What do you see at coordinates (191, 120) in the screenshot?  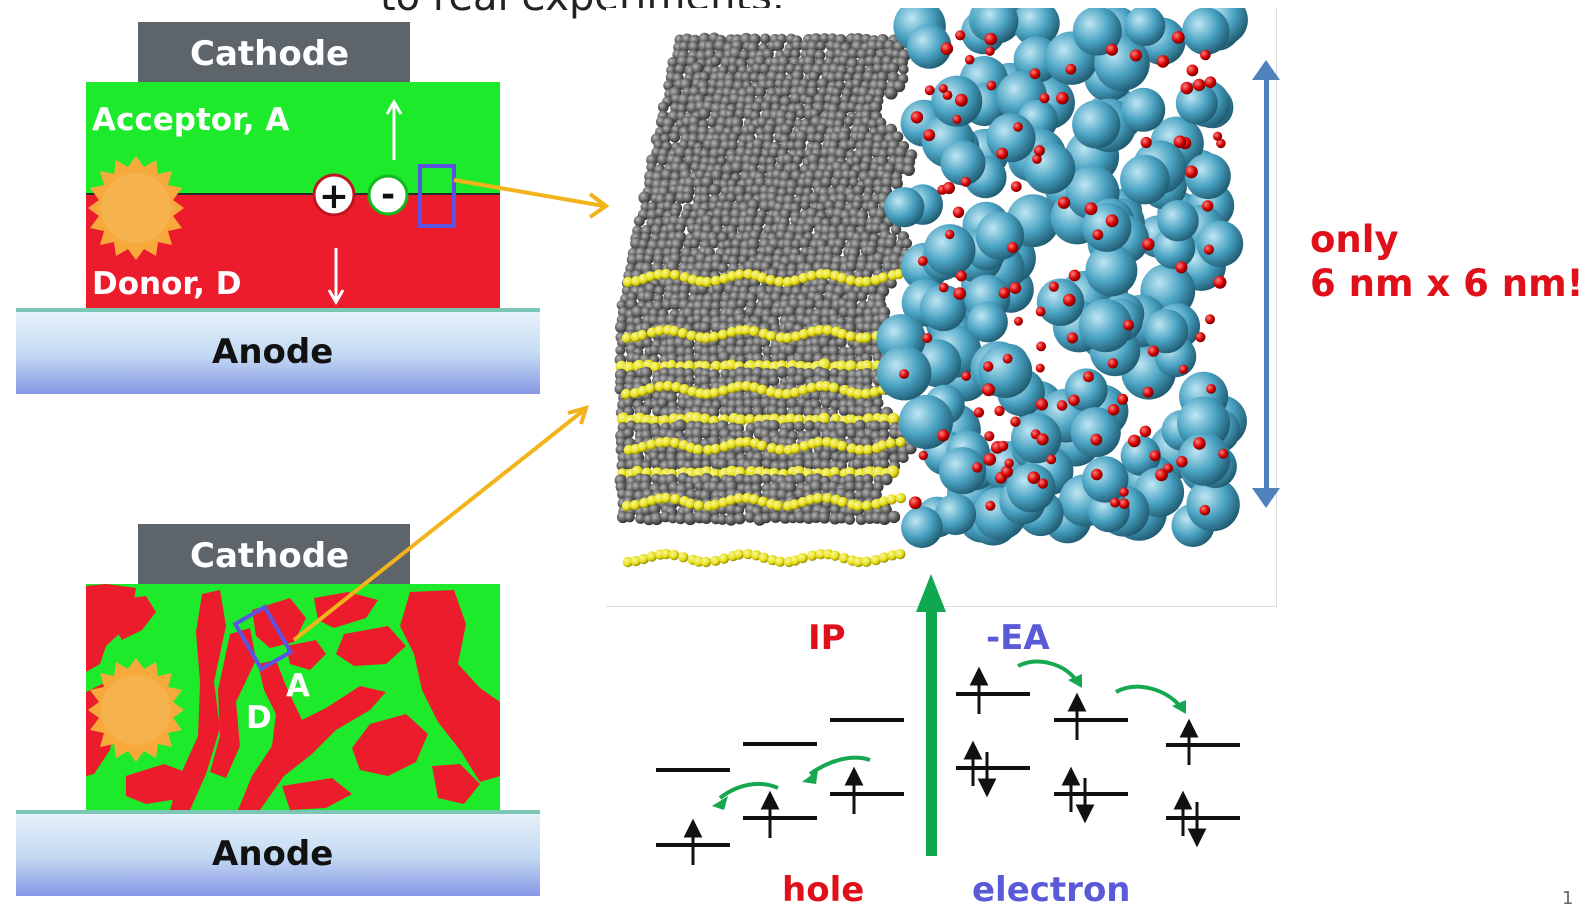 I see `acceptor-label: Acceptor, A` at bounding box center [191, 120].